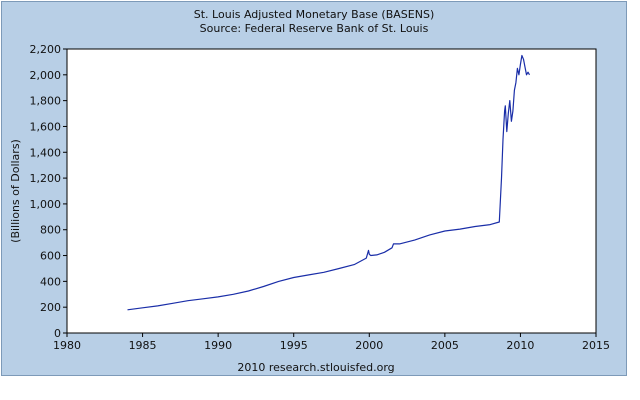  What do you see at coordinates (46, 178) in the screenshot?
I see `y-tick-label: 1,200` at bounding box center [46, 178].